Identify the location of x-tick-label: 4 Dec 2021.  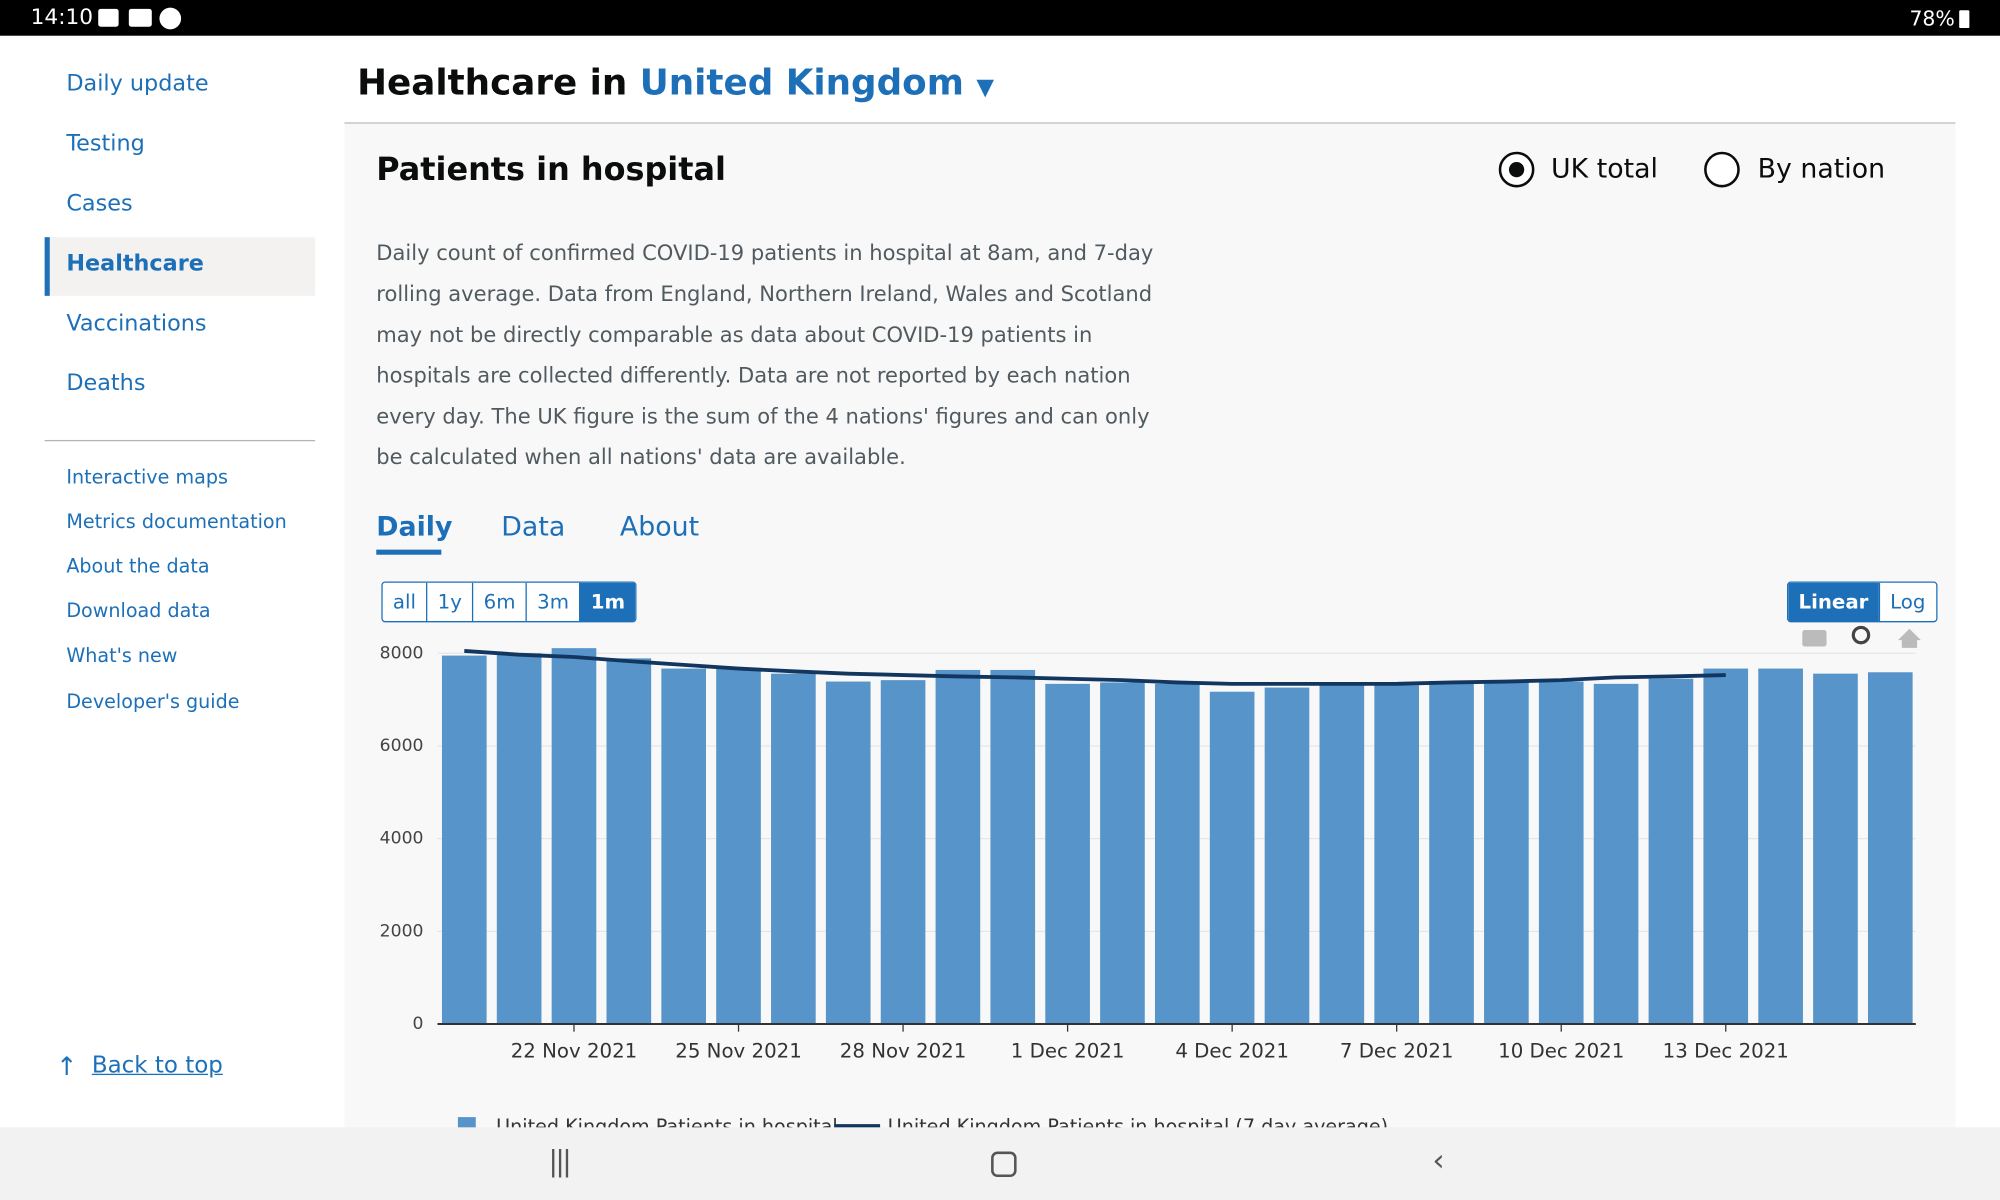
(1232, 1051).